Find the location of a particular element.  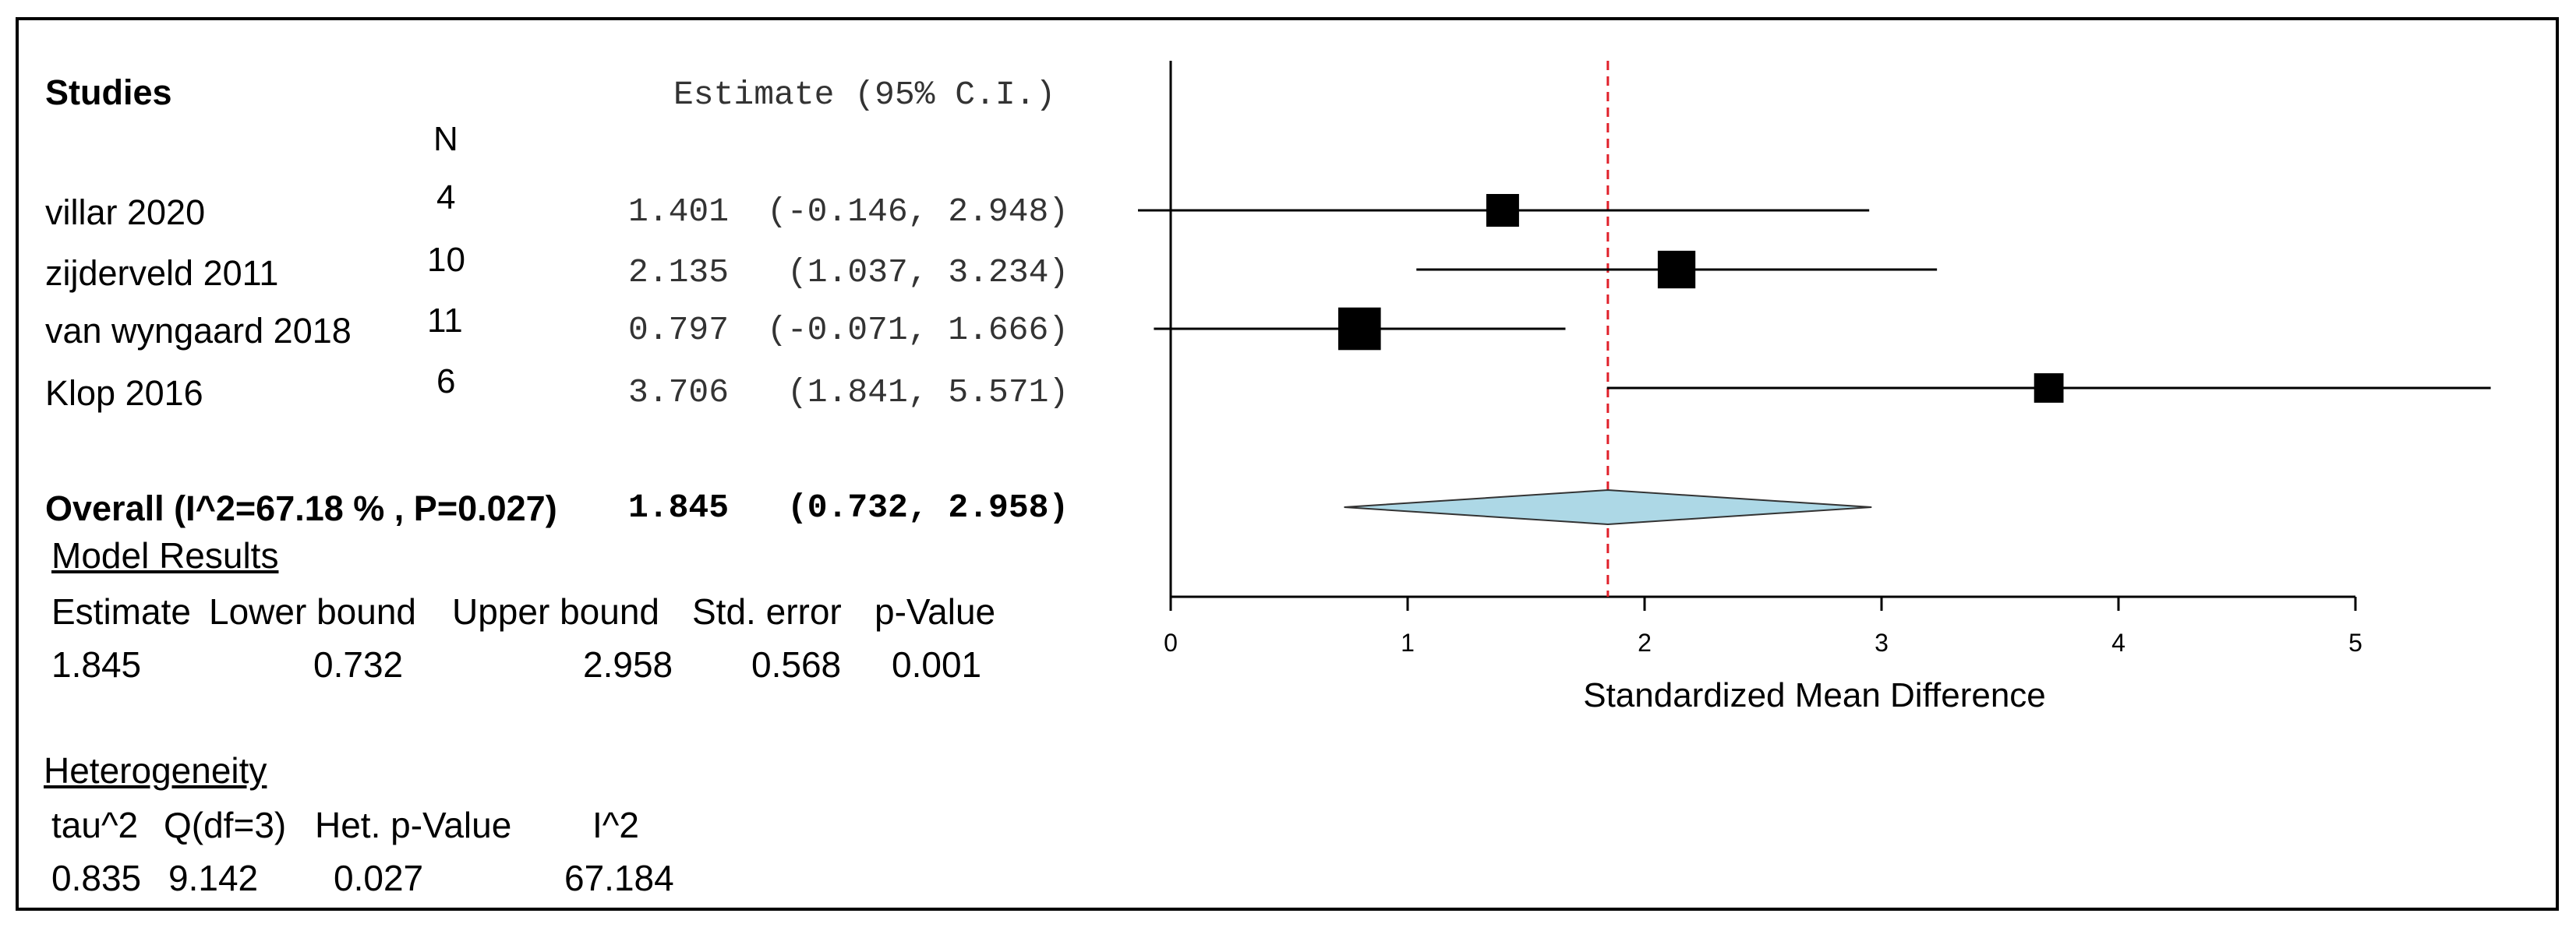

x-tick-label: 4 is located at coordinates (2118, 643).